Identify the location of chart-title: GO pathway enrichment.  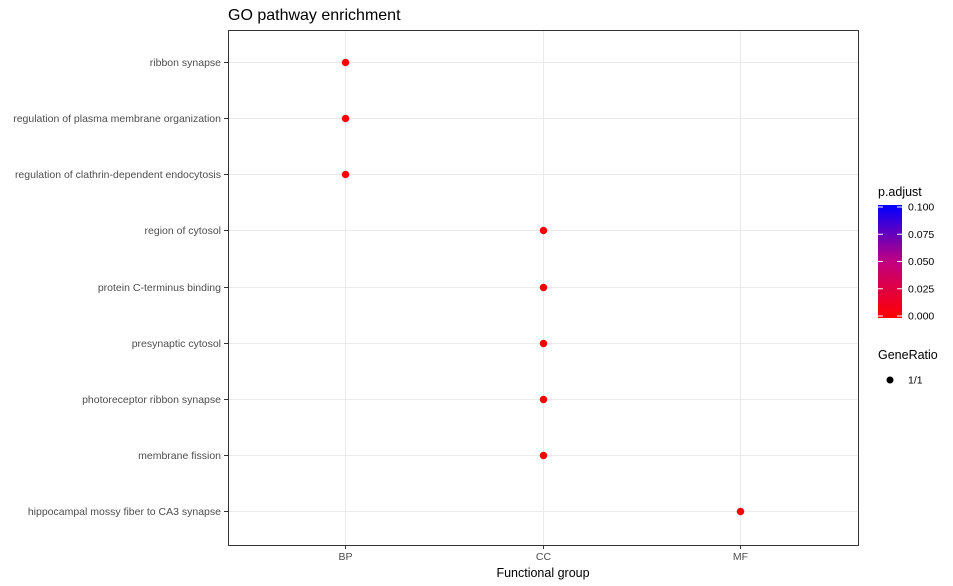
(314, 15).